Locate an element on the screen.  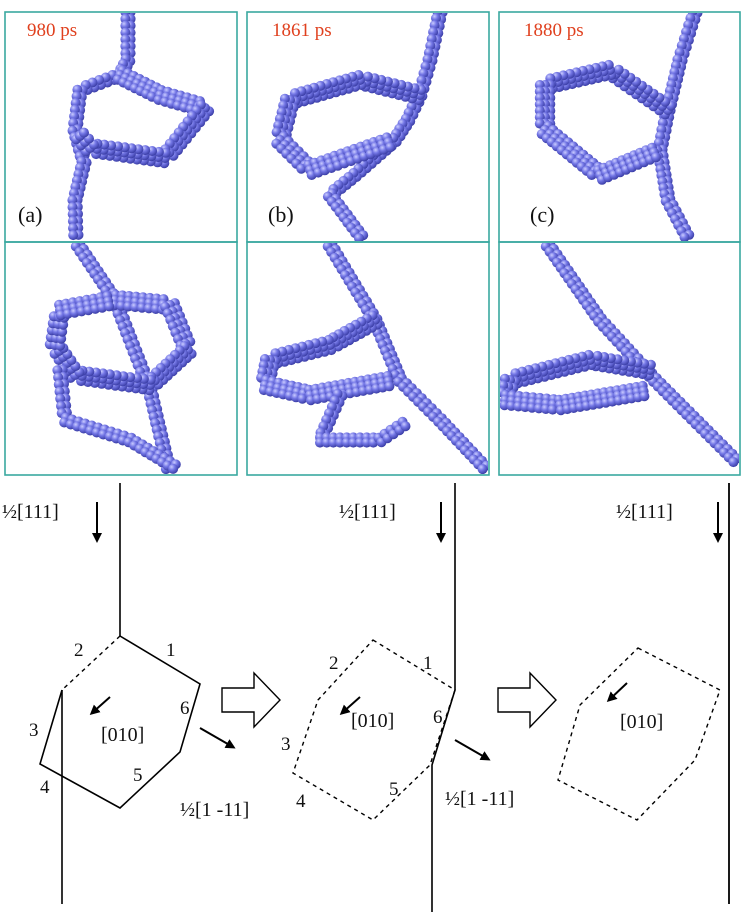
panel-label-a: (a) is located at coordinates (30, 214).